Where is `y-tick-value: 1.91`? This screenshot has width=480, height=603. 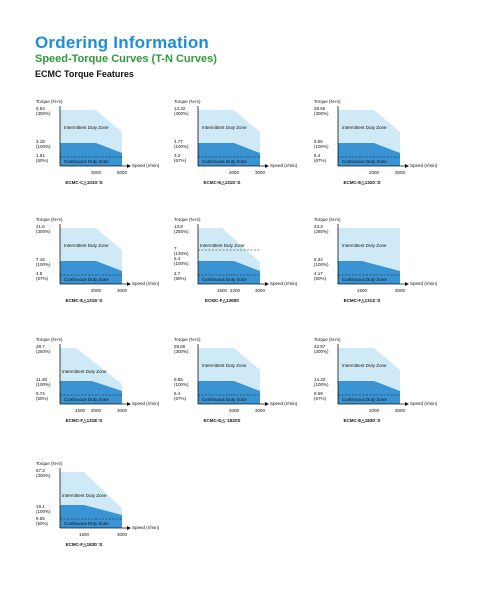
y-tick-value: 1.91 is located at coordinates (40, 155).